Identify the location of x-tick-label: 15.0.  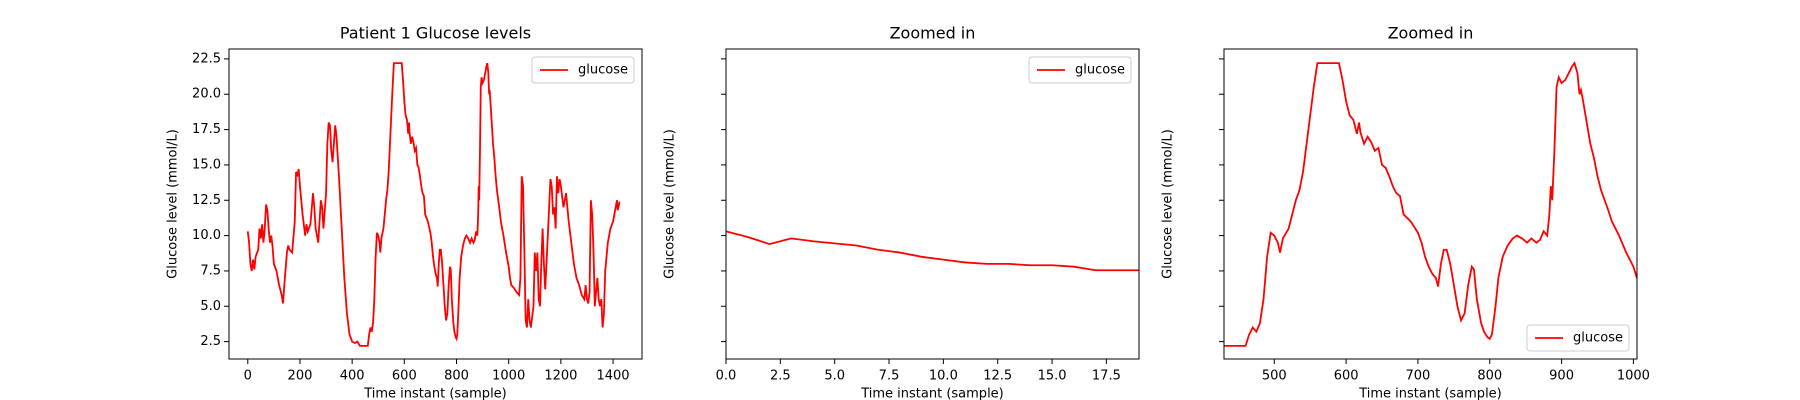
(1052, 376).